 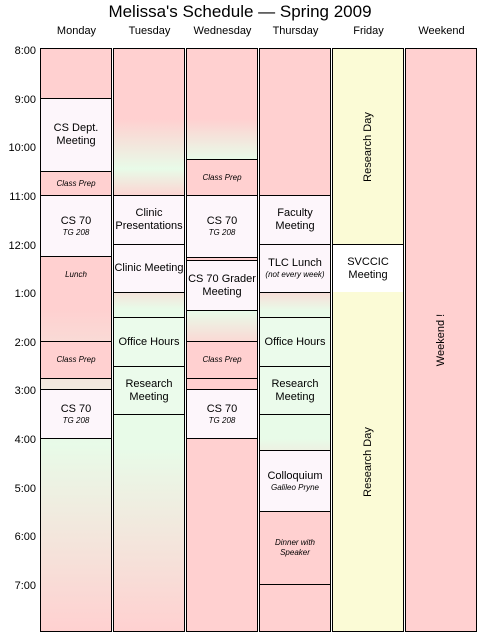 I want to click on time-label-11: 11:00, so click(x=22, y=197).